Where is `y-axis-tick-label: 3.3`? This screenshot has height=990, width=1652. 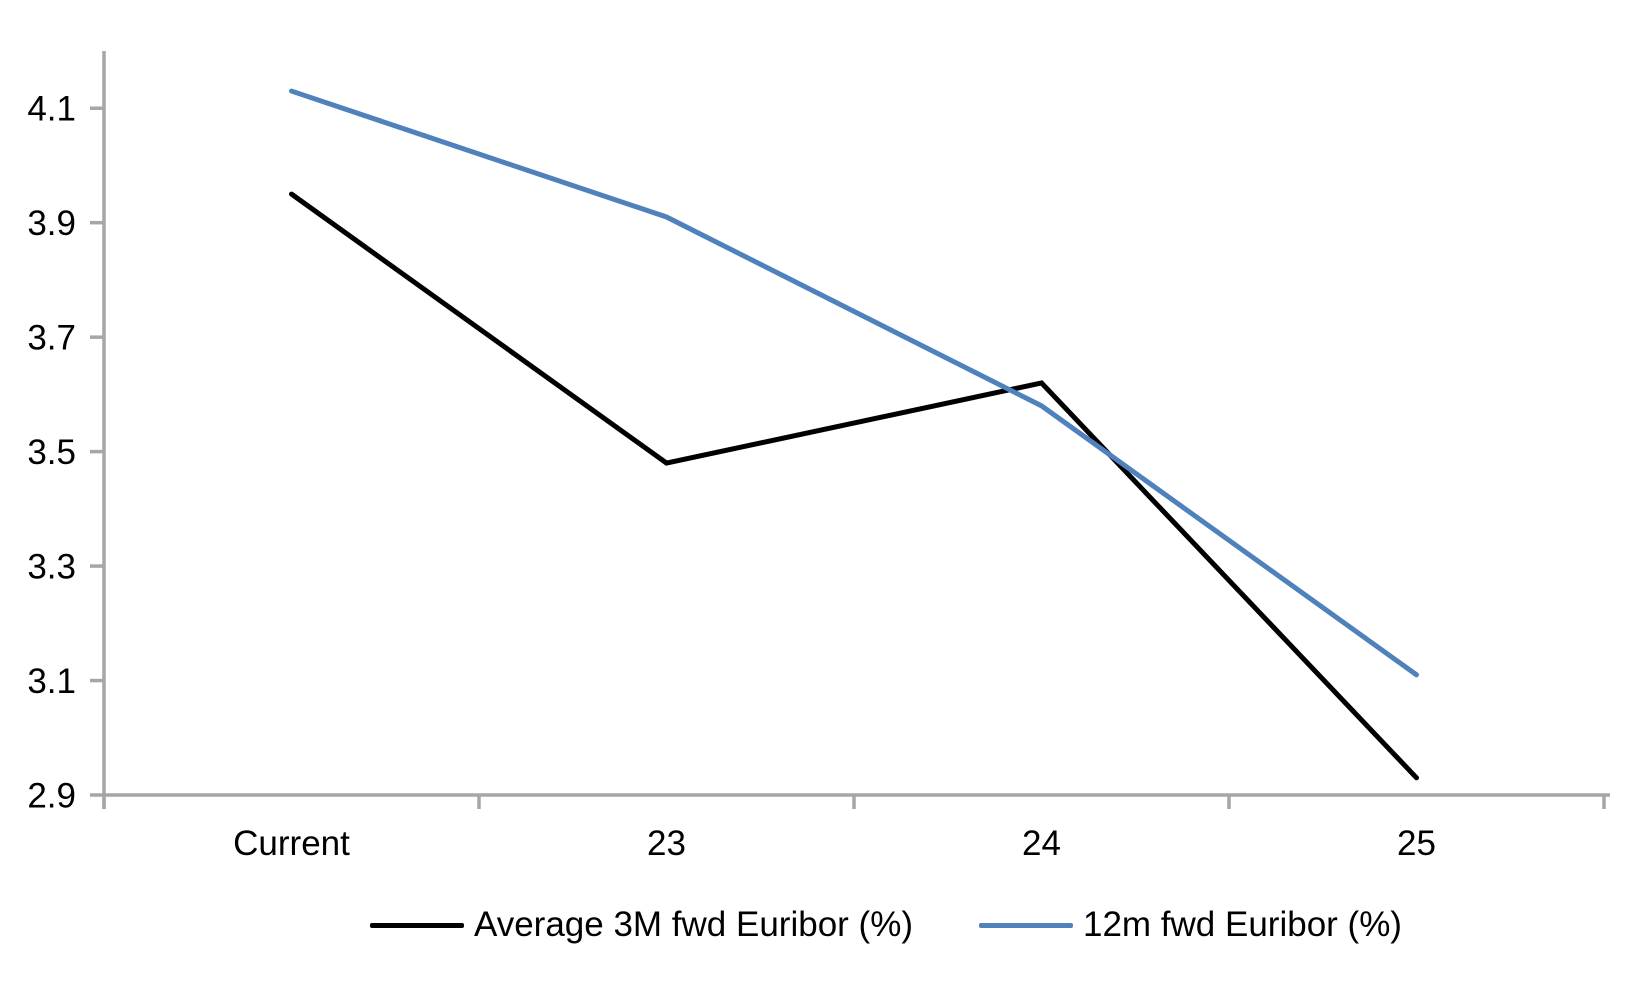 y-axis-tick-label: 3.3 is located at coordinates (51, 567).